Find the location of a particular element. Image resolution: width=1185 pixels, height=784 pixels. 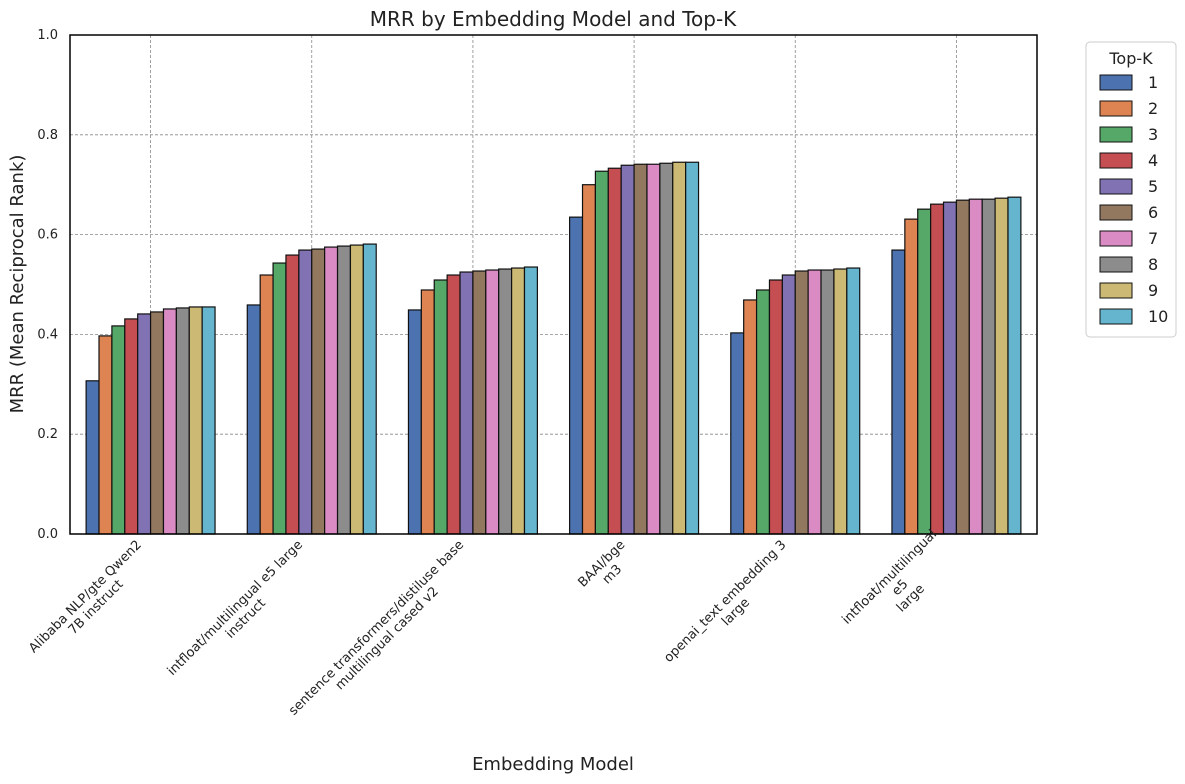

y-tick-label: 0.0 is located at coordinates (47, 534).